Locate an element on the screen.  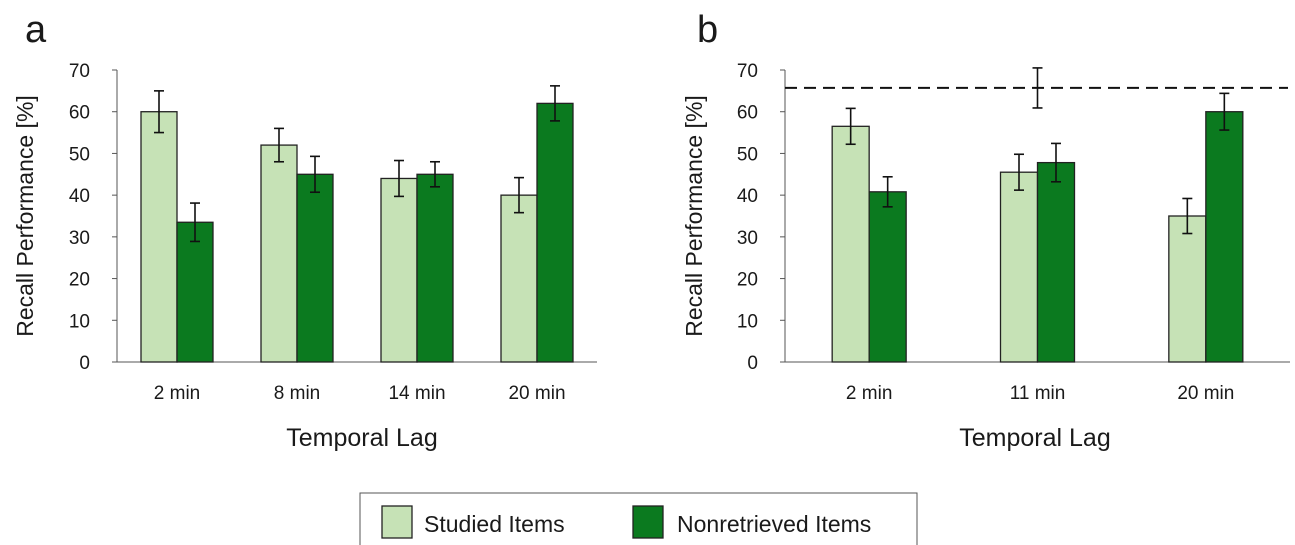
legend: Studied Items Nonretrieved Items is located at coordinates (638, 518).